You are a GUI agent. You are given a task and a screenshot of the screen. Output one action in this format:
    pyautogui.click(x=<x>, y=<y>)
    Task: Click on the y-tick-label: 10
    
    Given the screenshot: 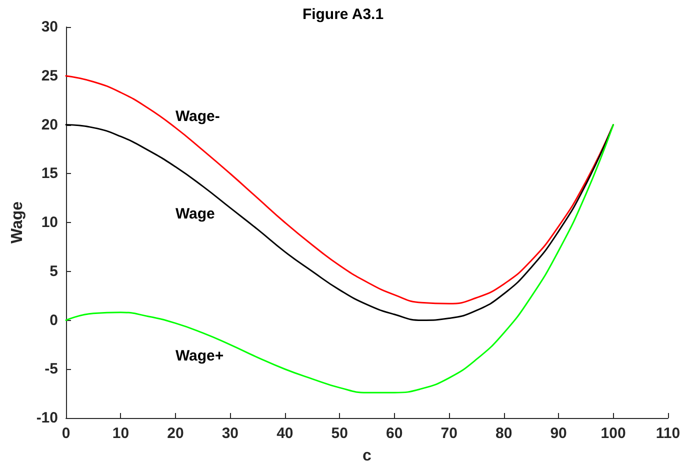 What is the action you would take?
    pyautogui.click(x=49, y=222)
    